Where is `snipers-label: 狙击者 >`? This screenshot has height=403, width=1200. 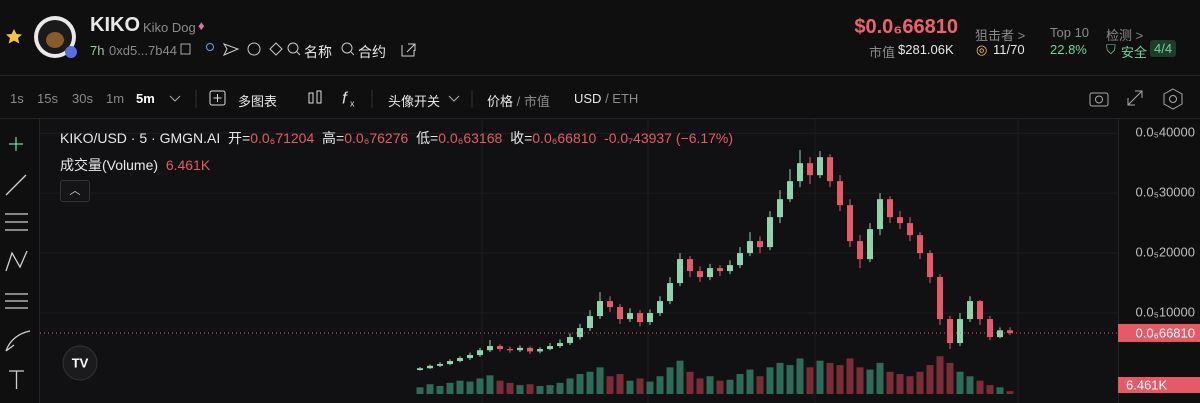
snipers-label: 狙击者 > is located at coordinates (1000, 35).